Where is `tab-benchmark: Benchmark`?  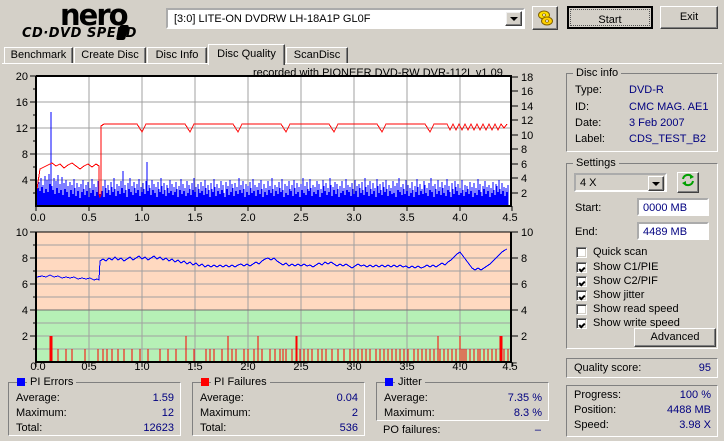 tab-benchmark: Benchmark is located at coordinates (38, 55).